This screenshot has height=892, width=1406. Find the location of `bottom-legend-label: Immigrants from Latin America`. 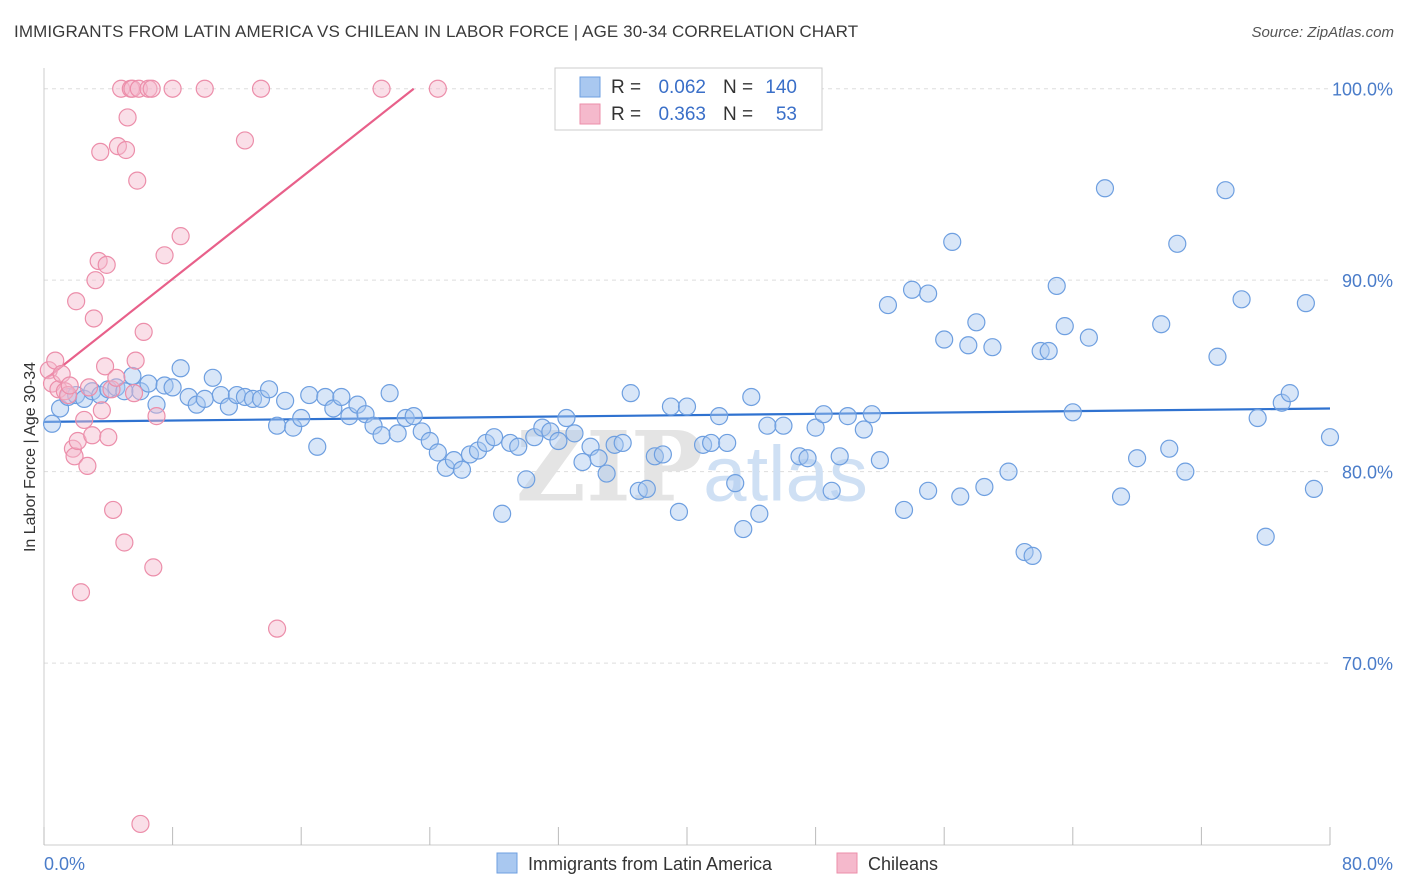

bottom-legend-label: Immigrants from Latin America is located at coordinates (650, 864).